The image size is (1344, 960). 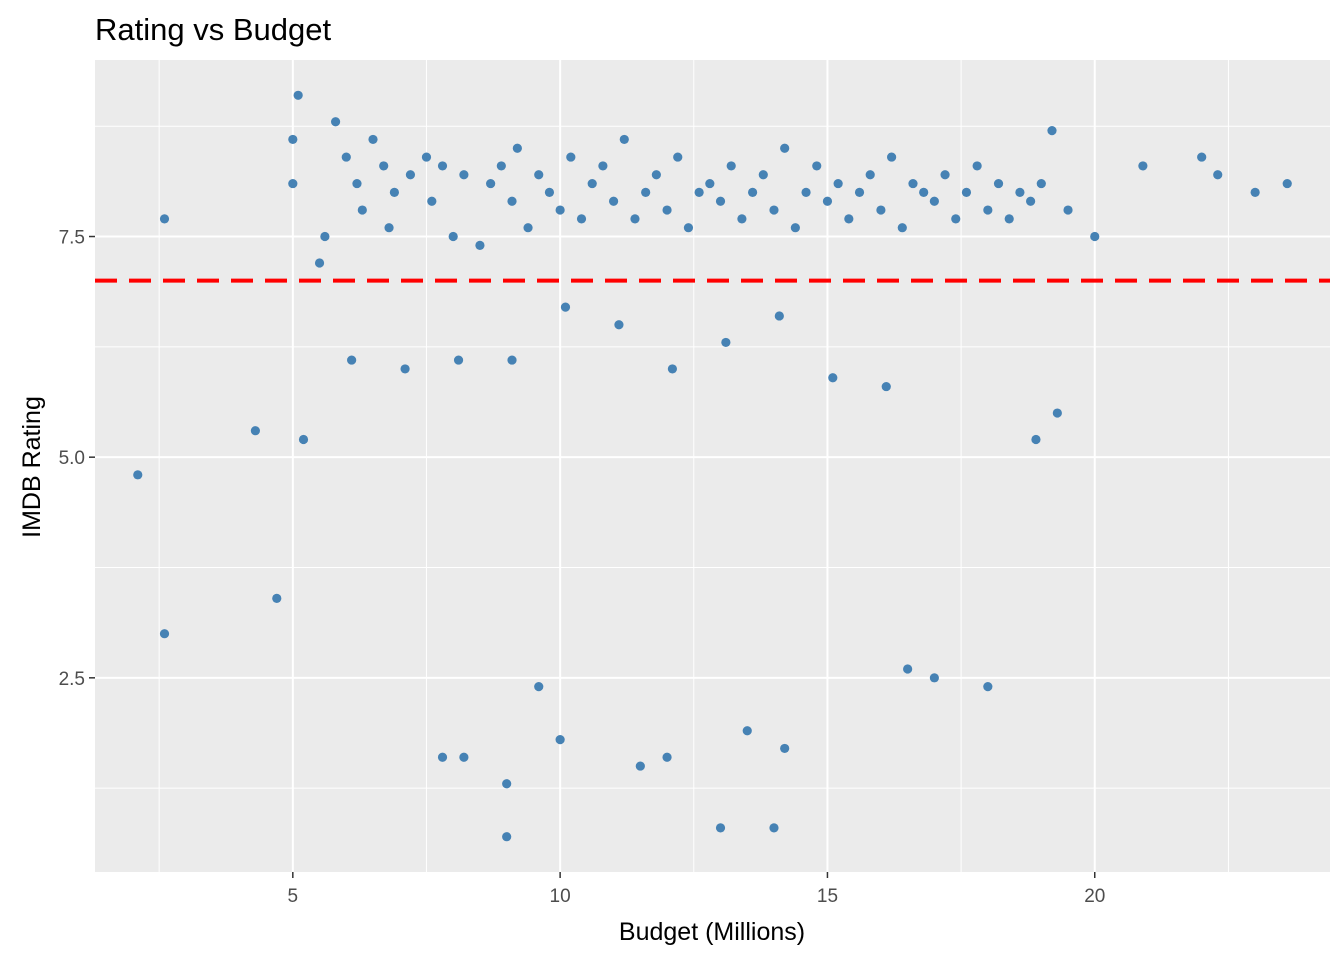 What do you see at coordinates (712, 932) in the screenshot?
I see `x-axis-title: Budget (Millions)` at bounding box center [712, 932].